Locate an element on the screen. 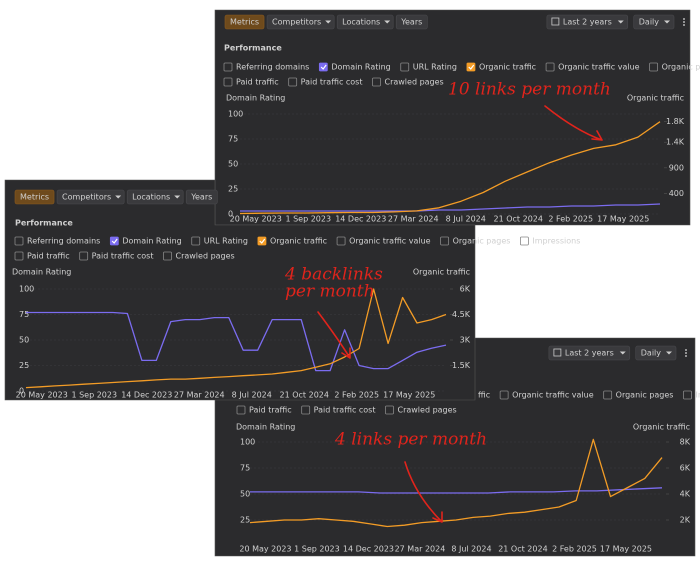 This screenshot has height=564, width=700. toolbar-label: Locations is located at coordinates (361, 22).